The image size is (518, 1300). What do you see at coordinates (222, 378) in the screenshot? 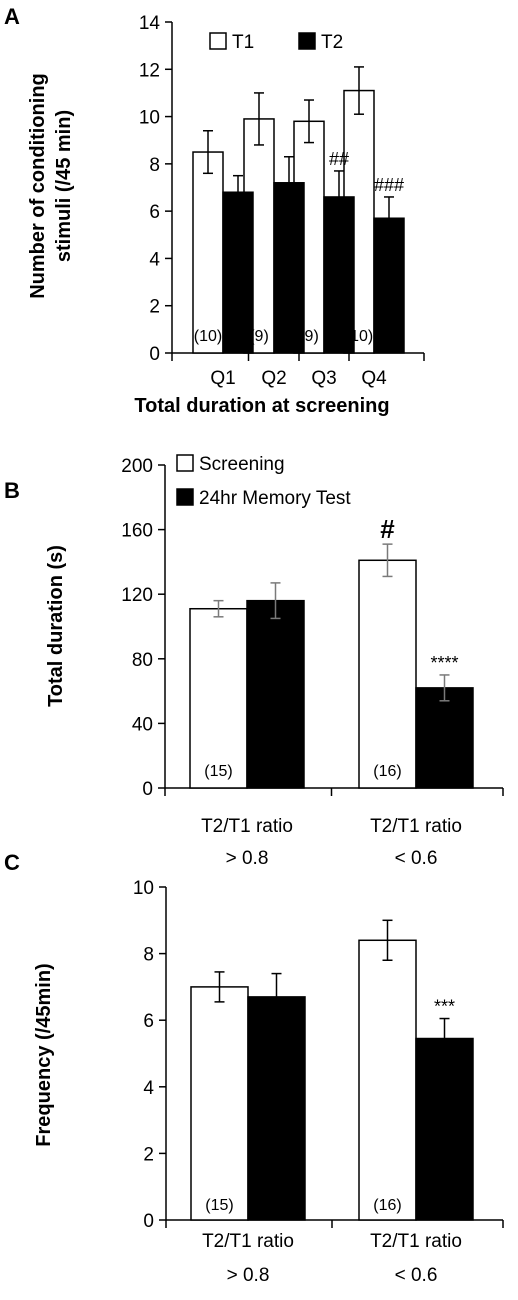
I see `category-label: Q1` at bounding box center [222, 378].